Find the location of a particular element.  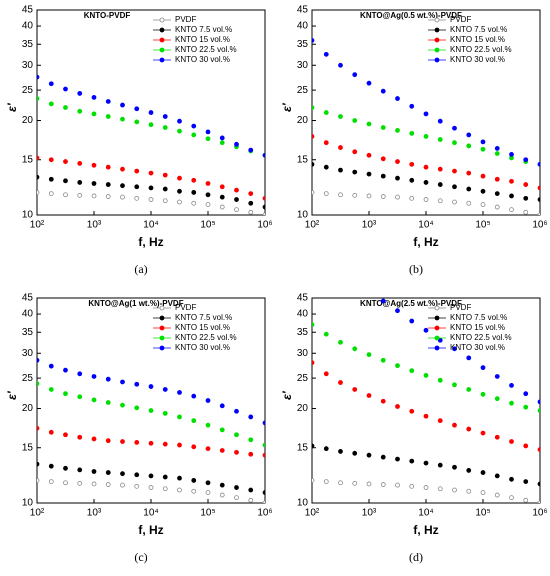

y-tick-label: 20 is located at coordinates (303, 120).